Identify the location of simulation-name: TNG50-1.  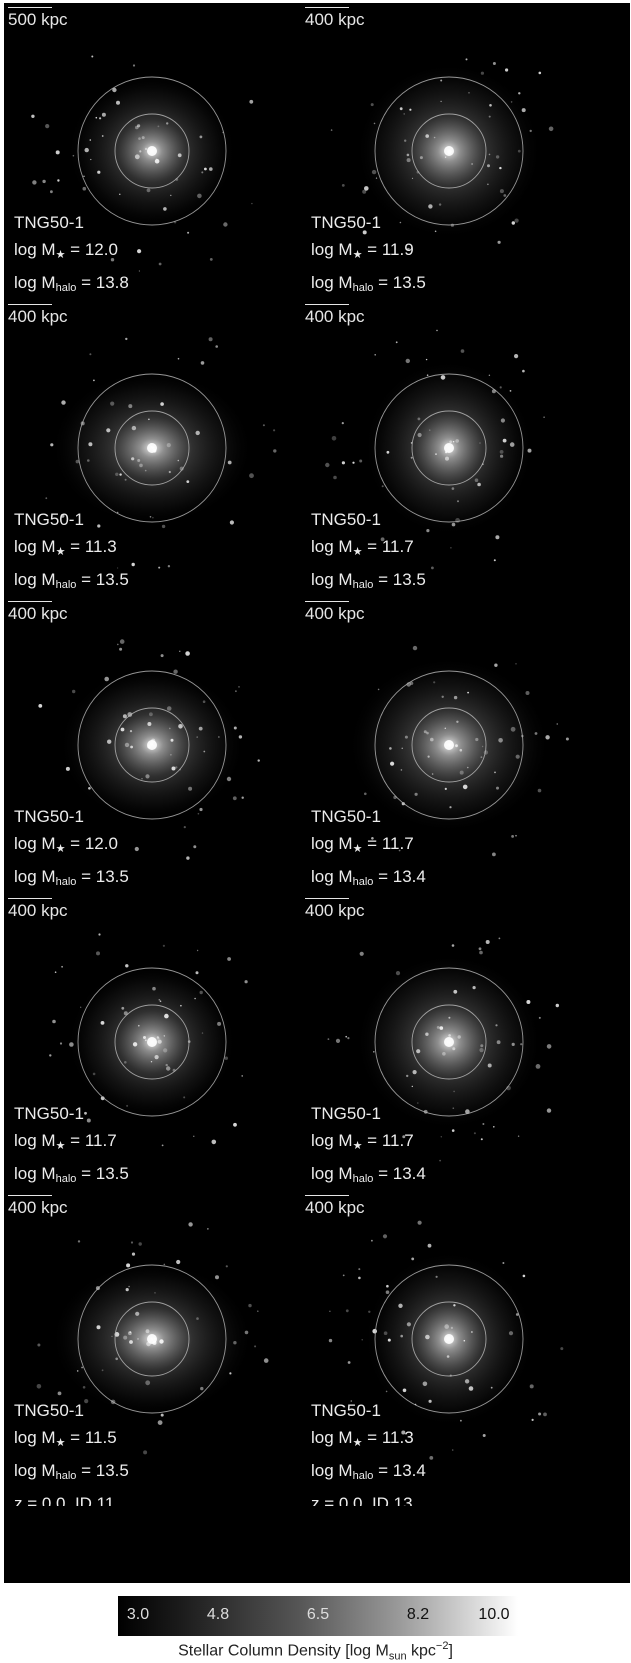
(49, 222).